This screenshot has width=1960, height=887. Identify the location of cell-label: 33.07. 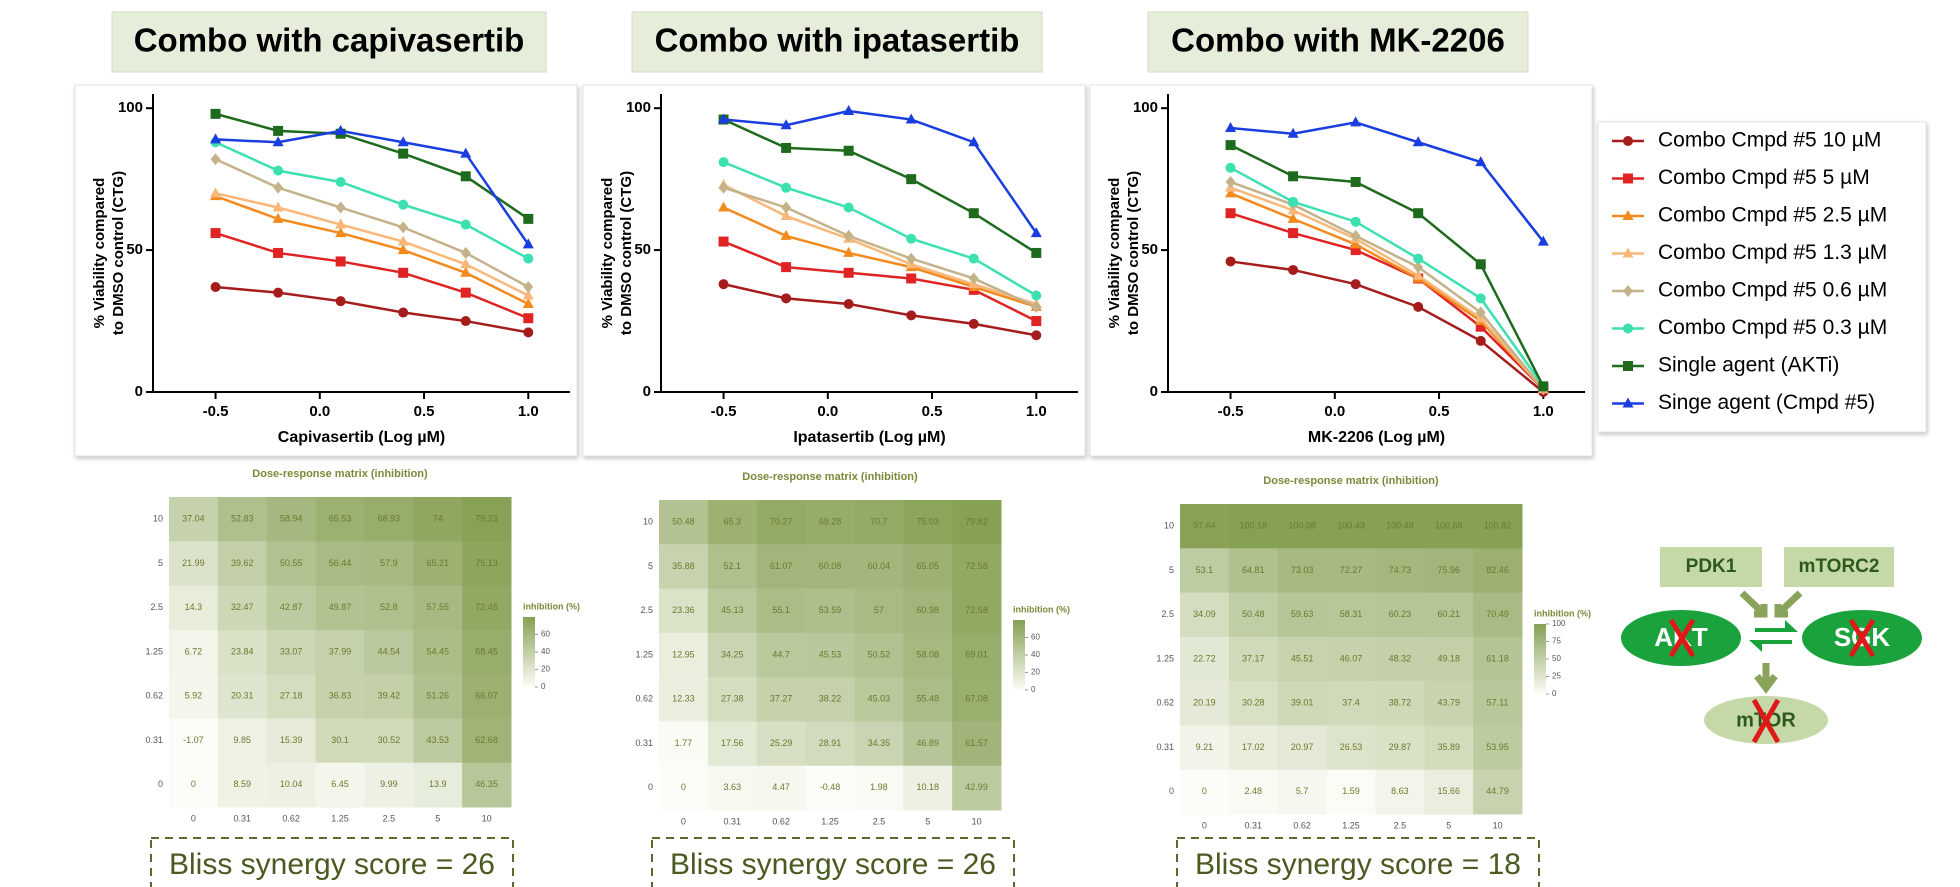
(291, 651).